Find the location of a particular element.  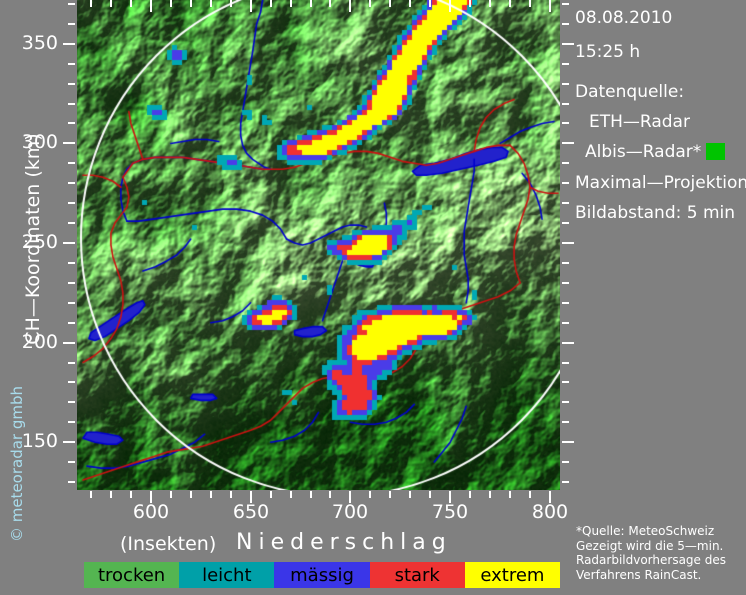

y-tick-label: 150 is located at coordinates (39, 441).